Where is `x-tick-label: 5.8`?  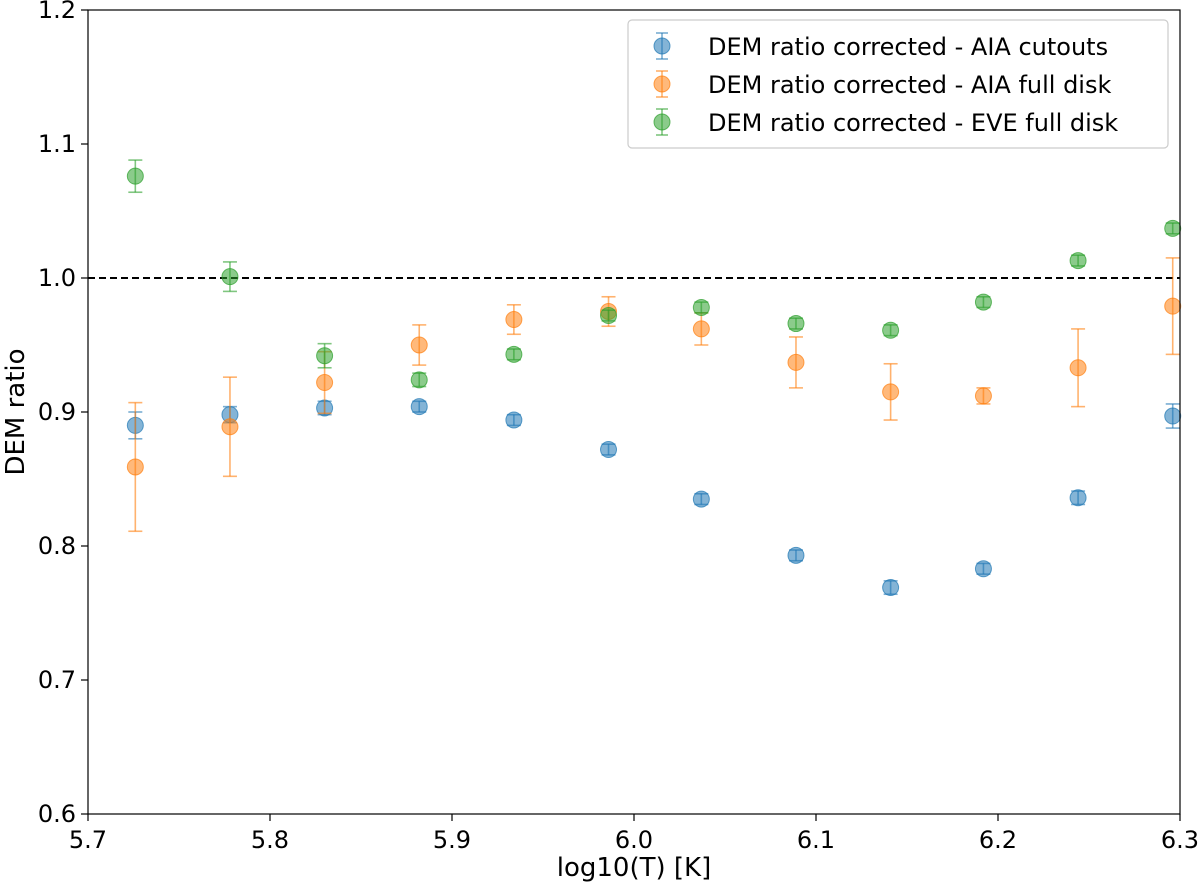 x-tick-label: 5.8 is located at coordinates (270, 840).